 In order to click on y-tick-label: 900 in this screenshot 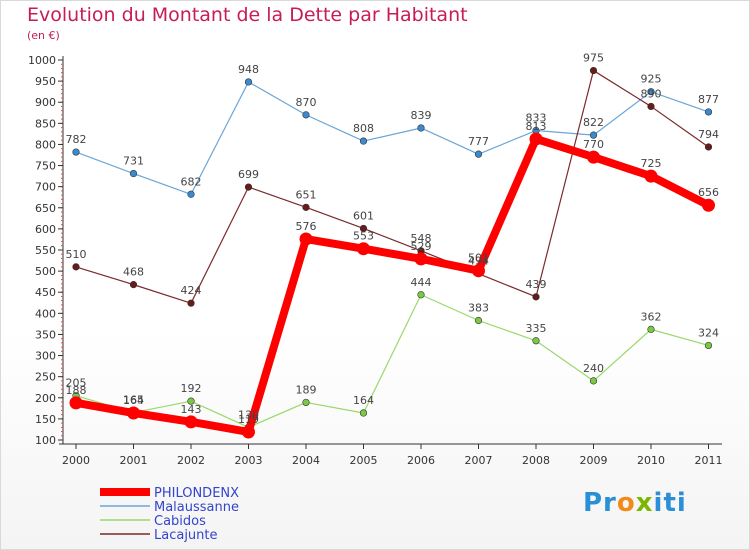, I will do `click(45, 102)`.